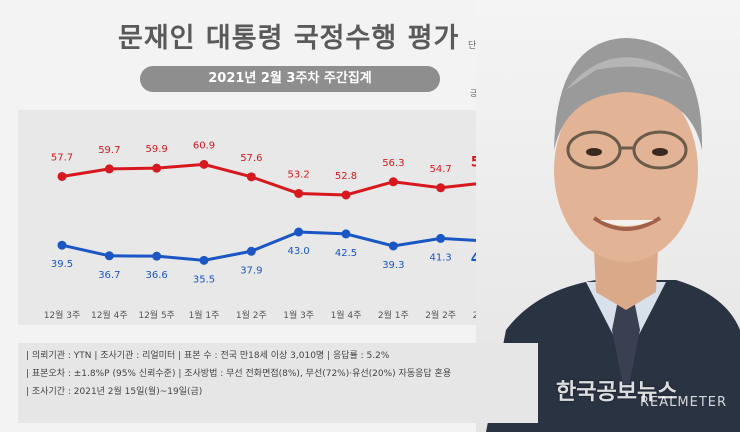 Image resolution: width=740 pixels, height=432 pixels. I want to click on survey-info-line: | 조사기간 : 2021년 2월 15일(월)~19일(금), so click(114, 392).